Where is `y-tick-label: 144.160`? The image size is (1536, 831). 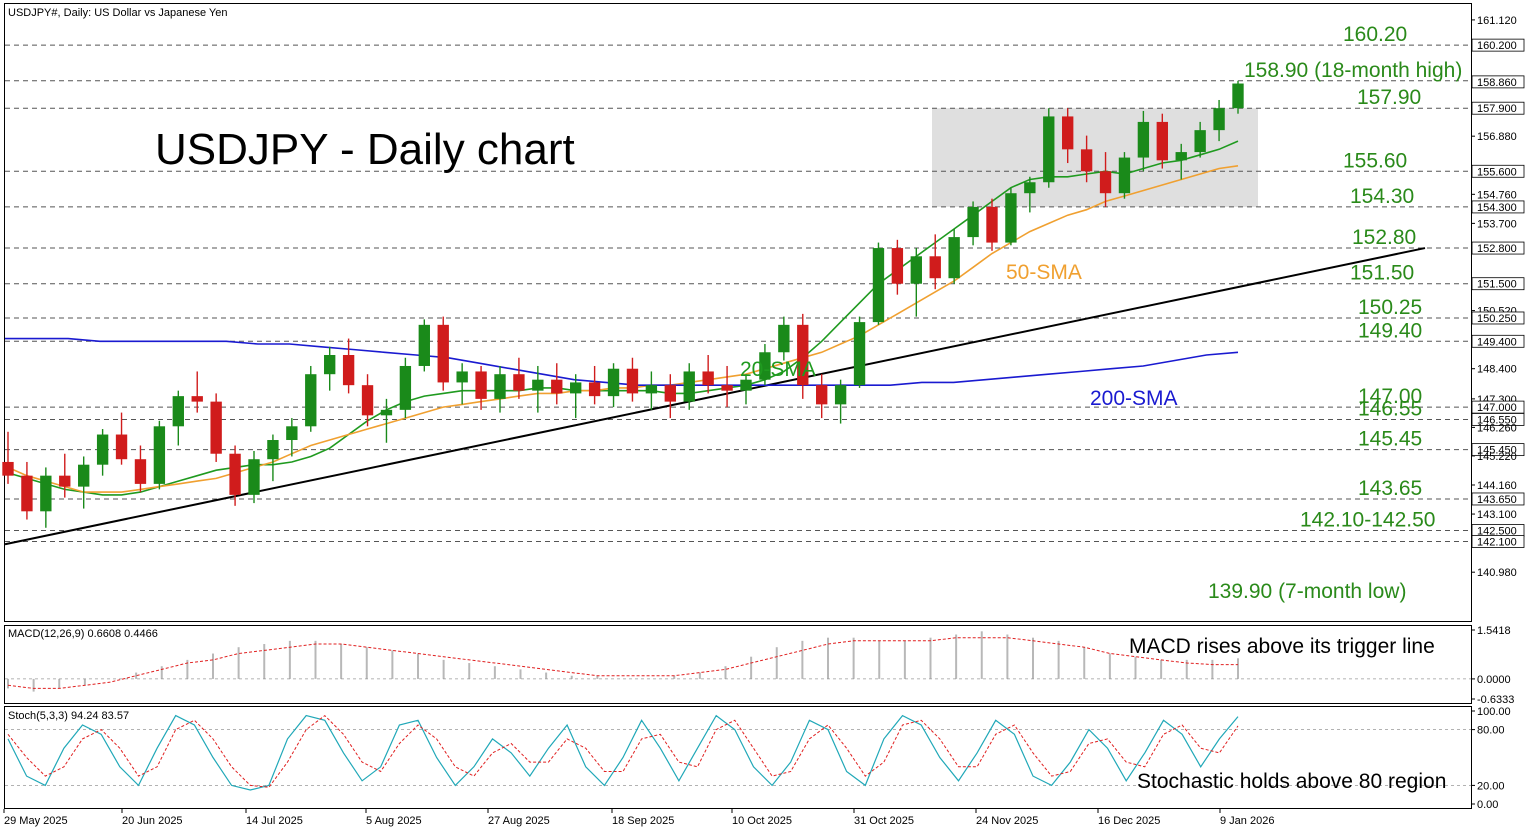
y-tick-label: 144.160 is located at coordinates (1497, 486).